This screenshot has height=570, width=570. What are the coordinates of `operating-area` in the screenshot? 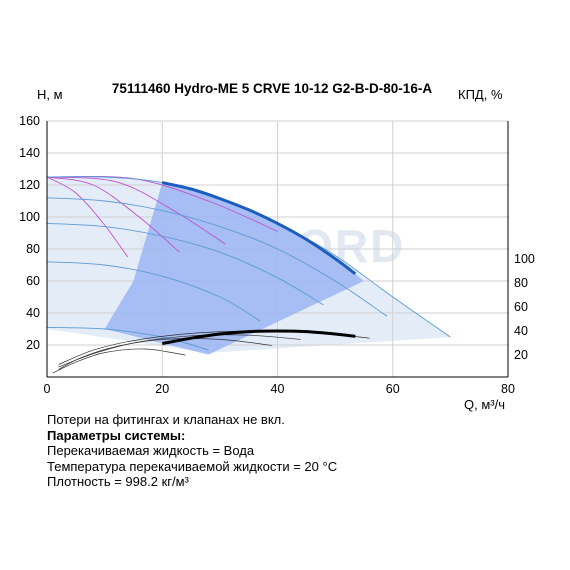 It's located at (234, 268).